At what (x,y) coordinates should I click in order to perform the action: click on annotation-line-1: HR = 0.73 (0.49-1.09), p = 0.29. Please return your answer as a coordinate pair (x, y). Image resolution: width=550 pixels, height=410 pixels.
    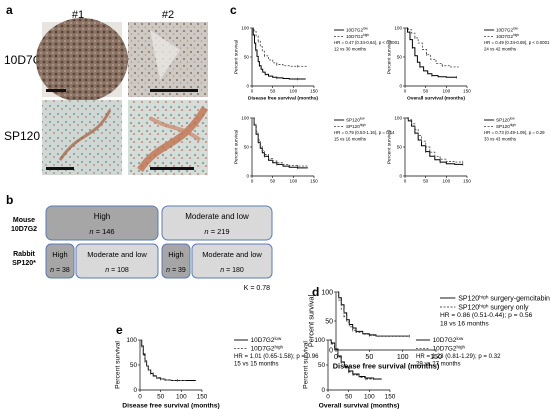
    Looking at the image, I should click on (514, 132).